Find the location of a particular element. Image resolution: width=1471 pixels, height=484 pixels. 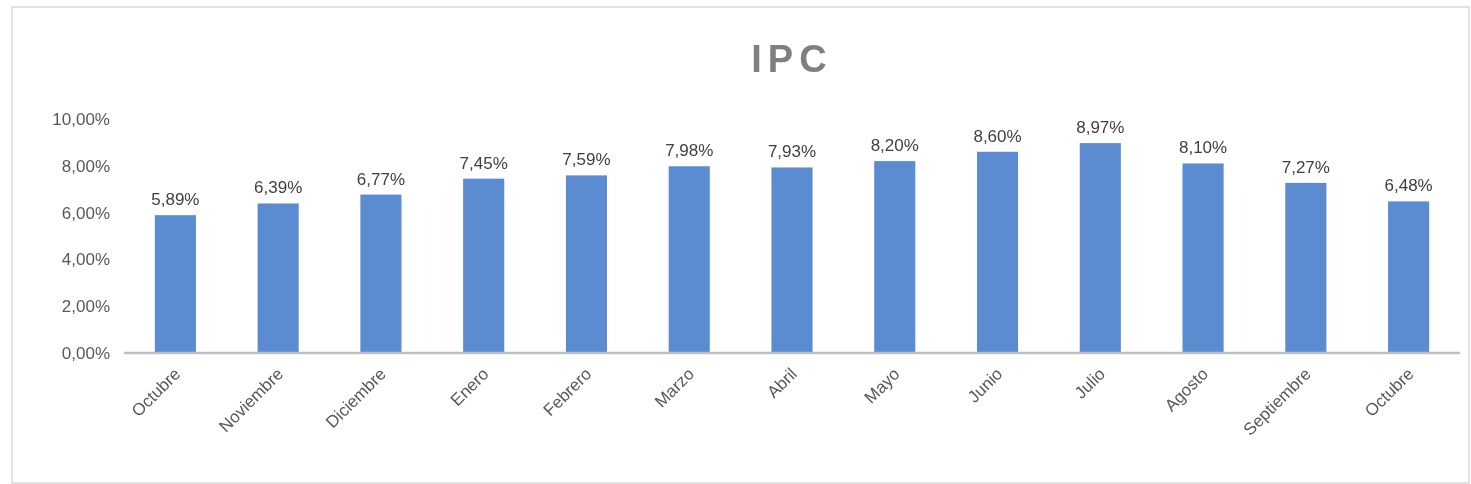

data-label: 8,97% is located at coordinates (1100, 128).